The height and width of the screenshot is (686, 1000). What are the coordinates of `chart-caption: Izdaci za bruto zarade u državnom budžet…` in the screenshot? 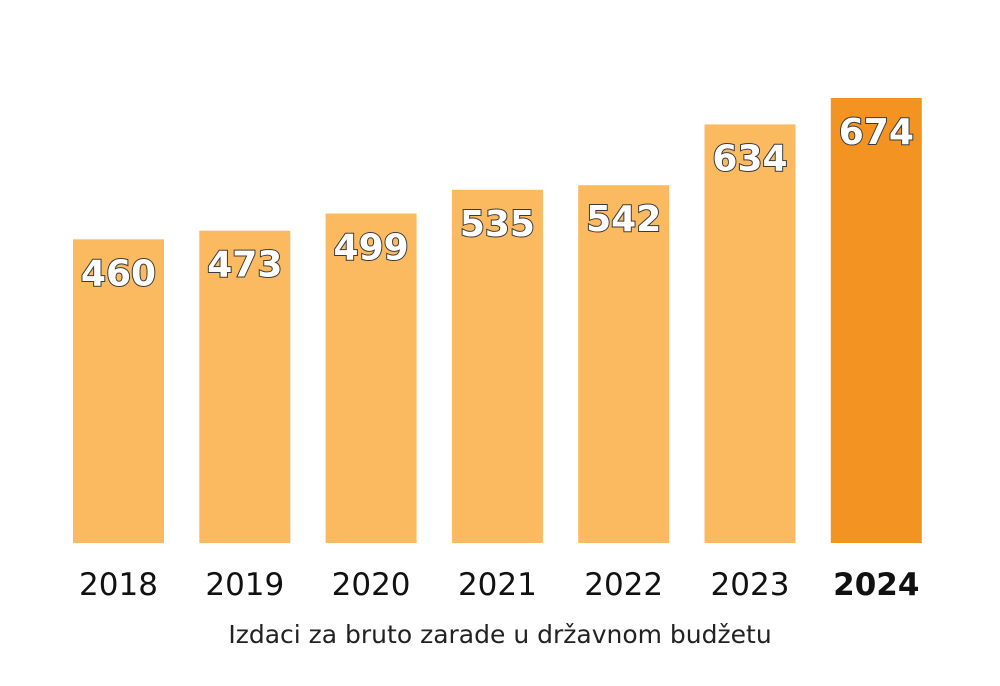 It's located at (500, 634).